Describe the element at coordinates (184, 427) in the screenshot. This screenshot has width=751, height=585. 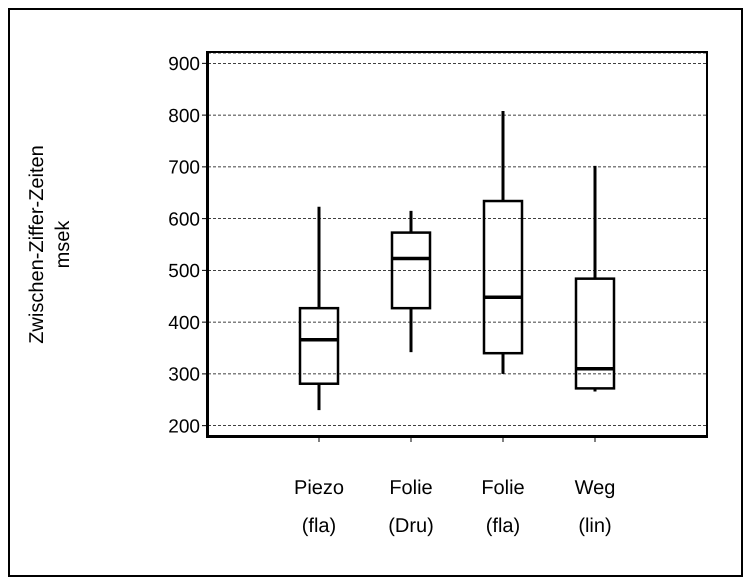
I see `y-tick-label: 200` at that location.